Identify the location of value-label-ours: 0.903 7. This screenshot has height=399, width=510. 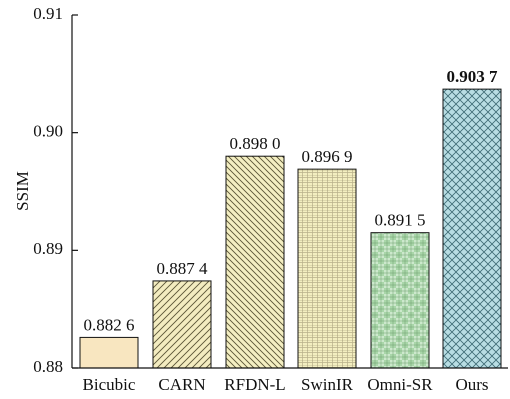
(473, 76).